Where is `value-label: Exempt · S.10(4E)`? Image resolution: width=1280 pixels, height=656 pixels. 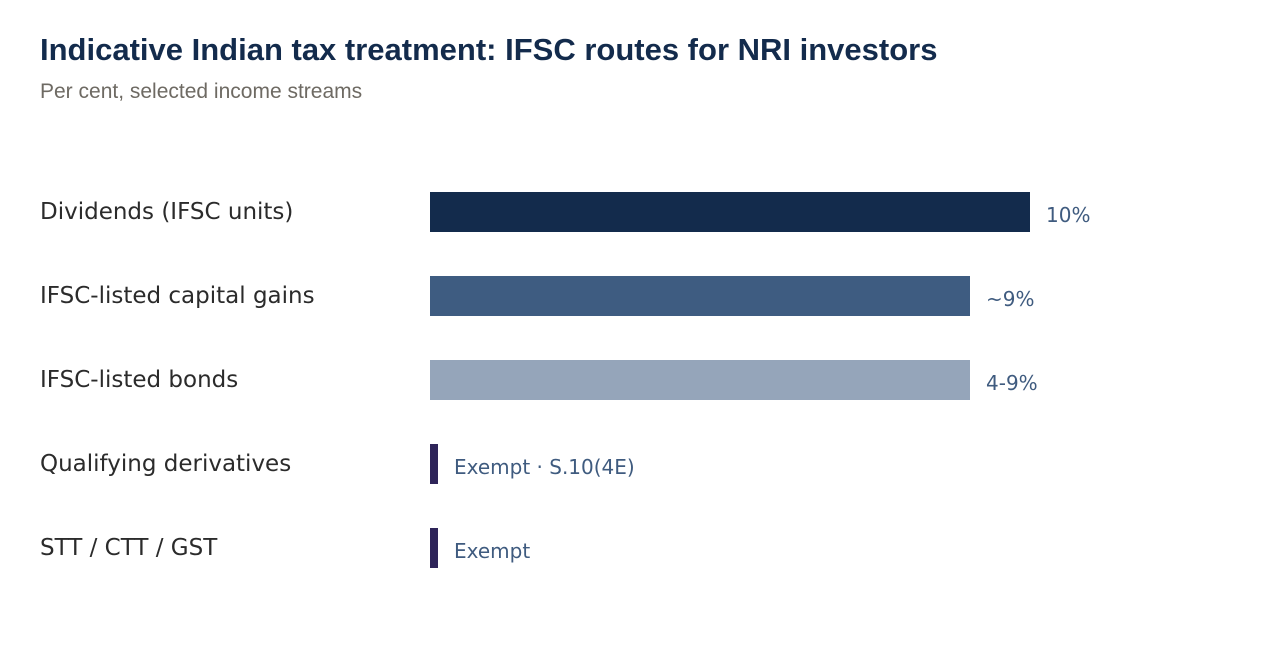 value-label: Exempt · S.10(4E) is located at coordinates (544, 467).